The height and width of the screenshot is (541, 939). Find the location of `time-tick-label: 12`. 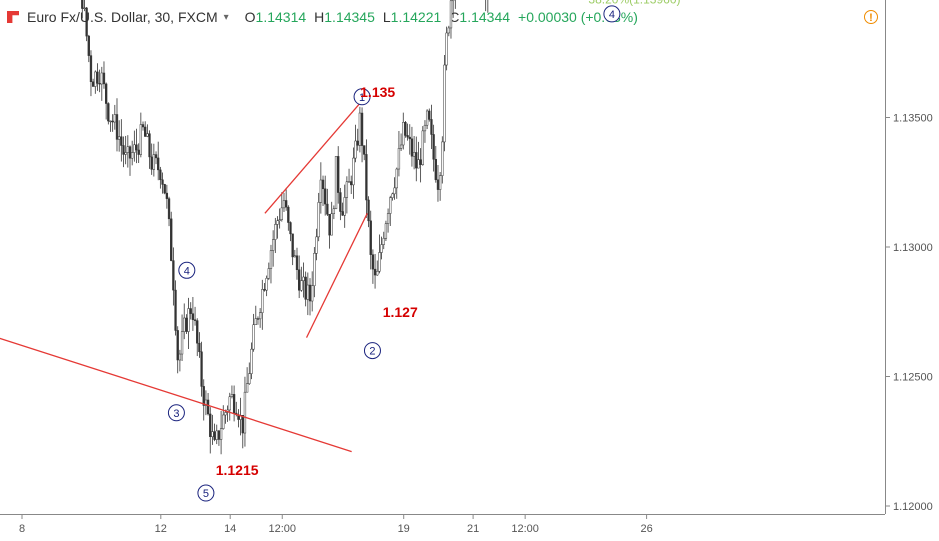

time-tick-label: 12 is located at coordinates (161, 529).